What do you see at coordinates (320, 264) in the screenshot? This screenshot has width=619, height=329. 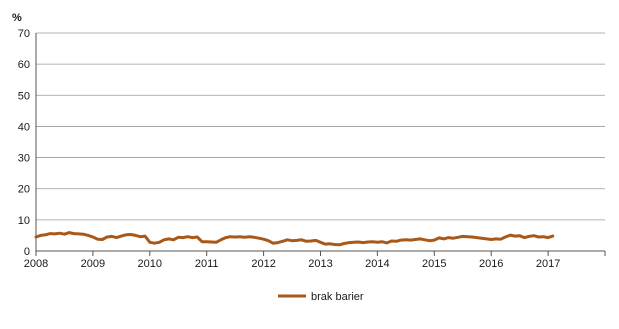 I see `x-tick-label: 2013` at bounding box center [320, 264].